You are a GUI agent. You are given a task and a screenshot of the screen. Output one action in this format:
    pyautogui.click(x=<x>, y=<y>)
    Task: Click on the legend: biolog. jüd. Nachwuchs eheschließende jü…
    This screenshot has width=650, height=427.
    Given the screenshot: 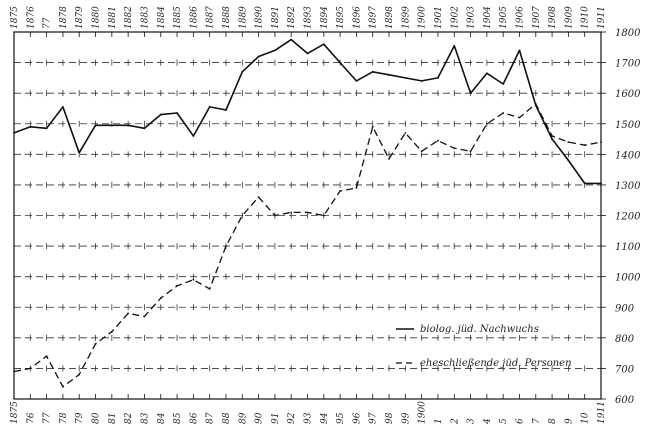 What is the action you would take?
    pyautogui.click(x=484, y=346)
    